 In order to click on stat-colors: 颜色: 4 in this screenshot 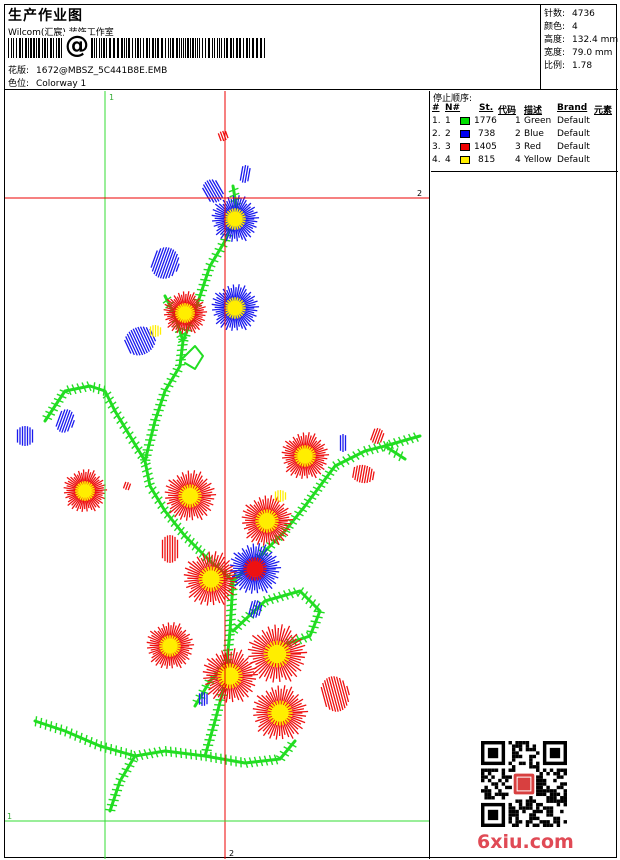, I will do `click(561, 25)`.